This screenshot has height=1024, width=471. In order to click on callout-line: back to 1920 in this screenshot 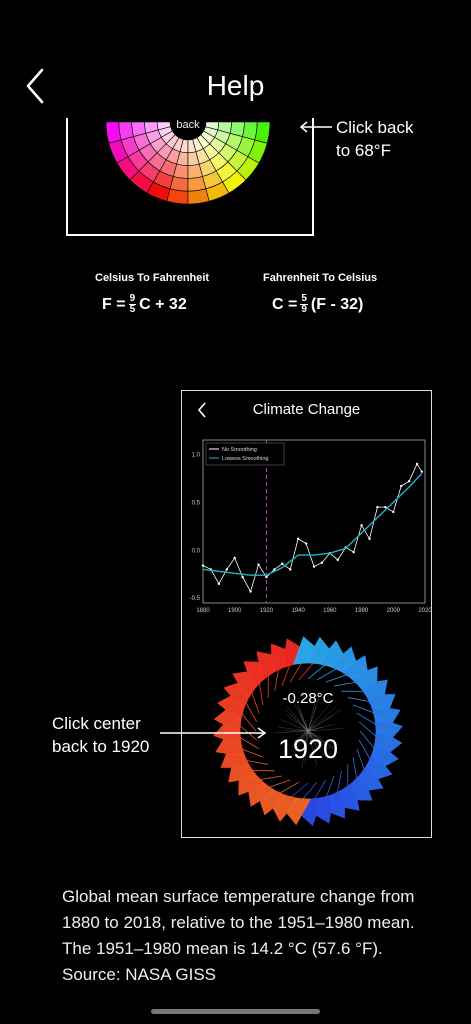, I will do `click(100, 746)`.